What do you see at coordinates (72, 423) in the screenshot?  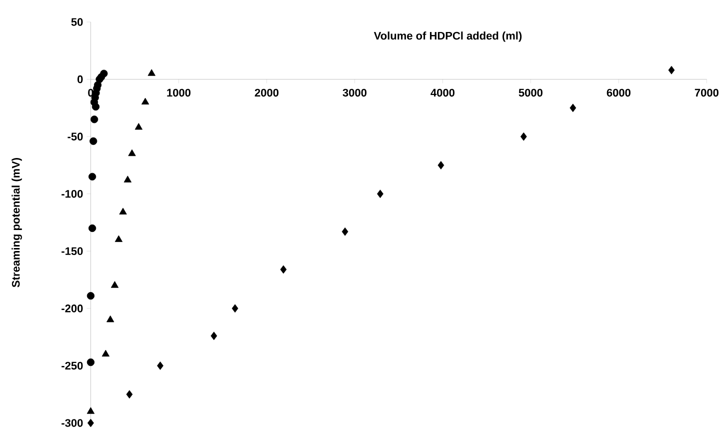 I see `y-tick-label: -300` at bounding box center [72, 423].